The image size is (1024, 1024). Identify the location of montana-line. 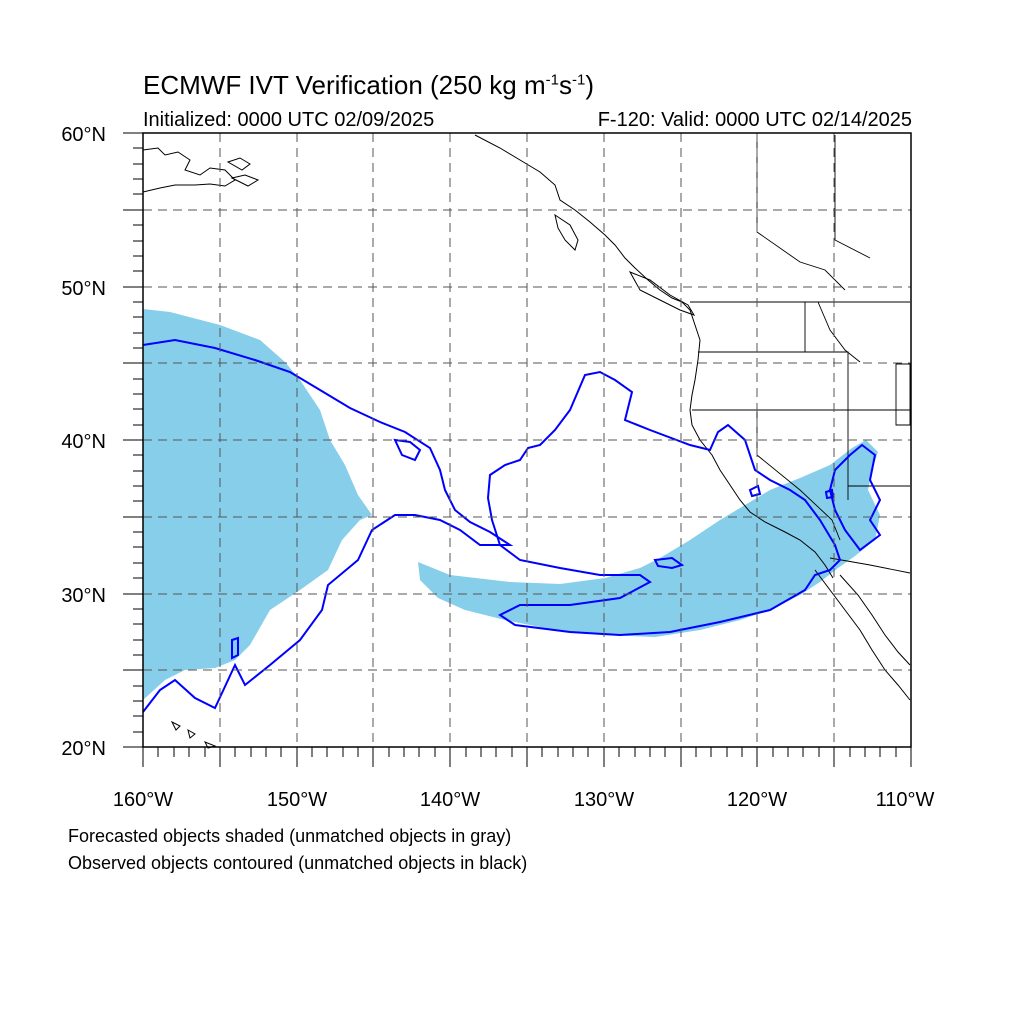
(839, 332).